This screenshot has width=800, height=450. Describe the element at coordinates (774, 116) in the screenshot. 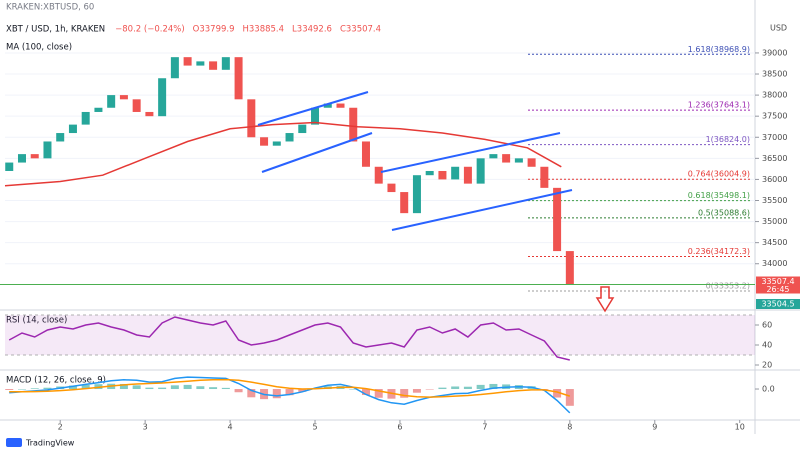

I see `y-tick-label: 37500` at that location.